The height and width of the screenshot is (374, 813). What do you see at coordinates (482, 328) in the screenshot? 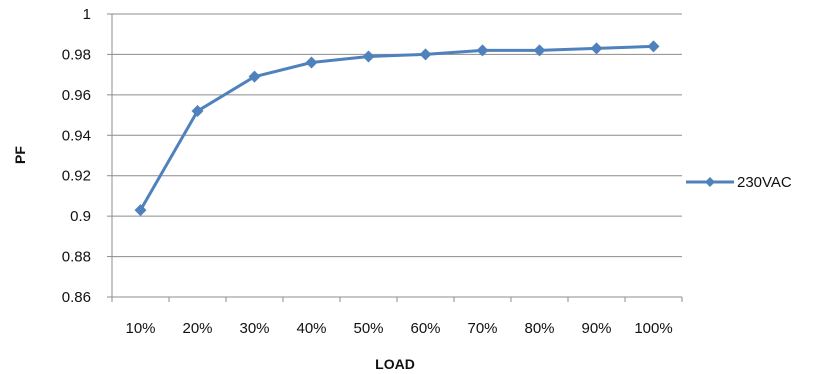
I see `x-tick-label: 70%` at bounding box center [482, 328].